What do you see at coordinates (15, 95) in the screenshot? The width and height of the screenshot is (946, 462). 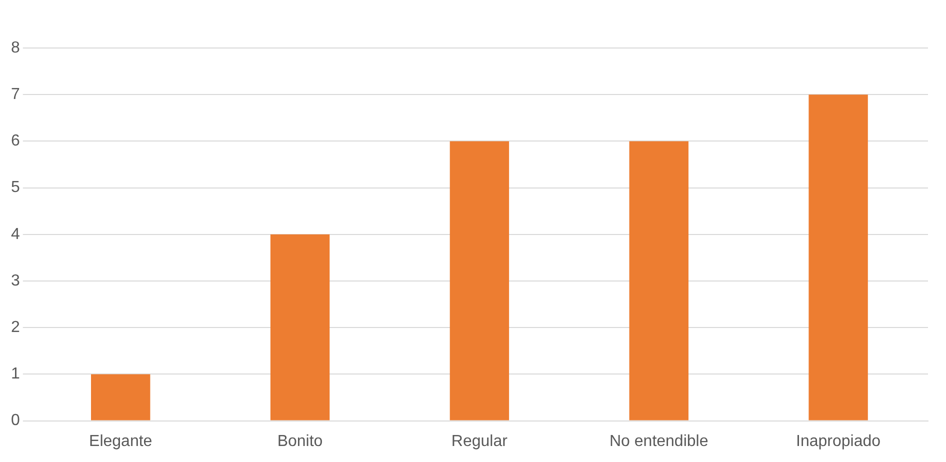 I see `y-tick-label: 7` at bounding box center [15, 95].